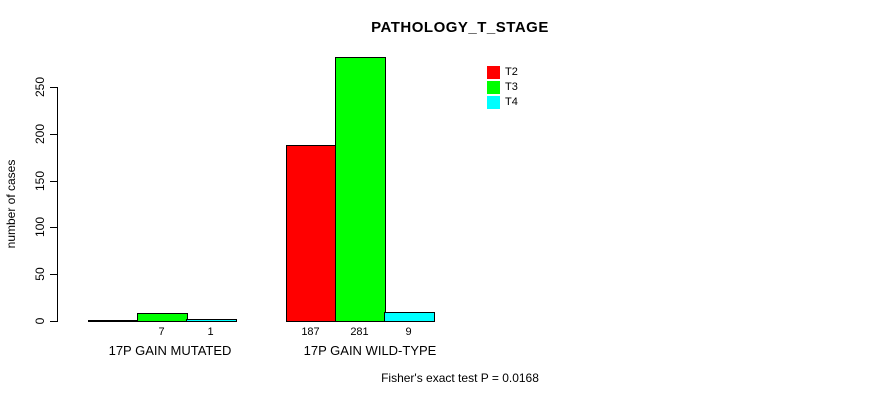 The height and width of the screenshot is (400, 890). What do you see at coordinates (460, 378) in the screenshot?
I see `statistical-test-annotation: Fisher's exact test P = 0.0168` at bounding box center [460, 378].